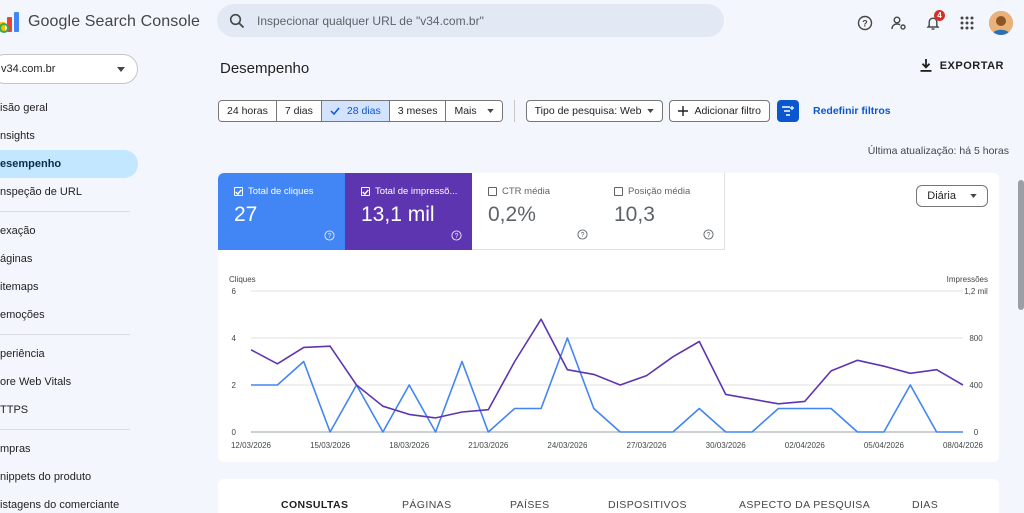 This screenshot has width=1024, height=513. What do you see at coordinates (683, 111) in the screenshot?
I see `plus-icon` at bounding box center [683, 111].